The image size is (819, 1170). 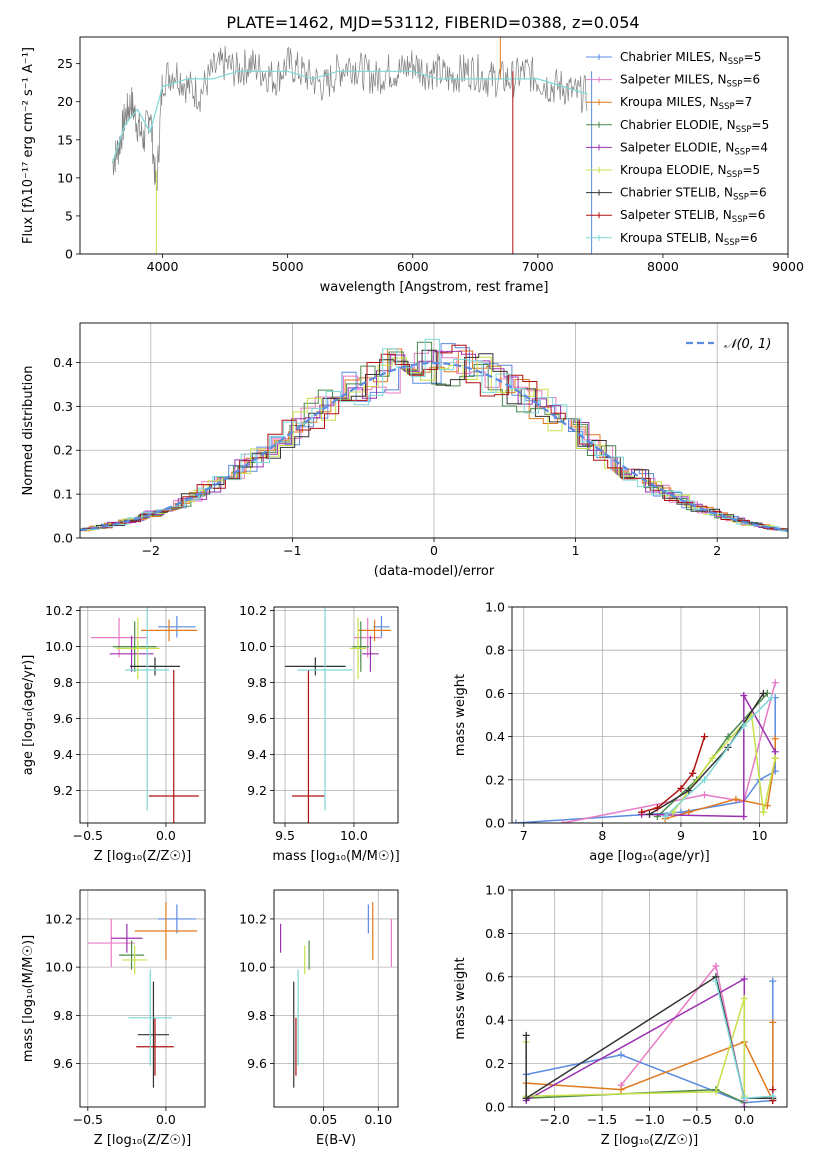 What do you see at coordinates (257, 1015) in the screenshot?
I see `y-tick-label: 9.8` at bounding box center [257, 1015].